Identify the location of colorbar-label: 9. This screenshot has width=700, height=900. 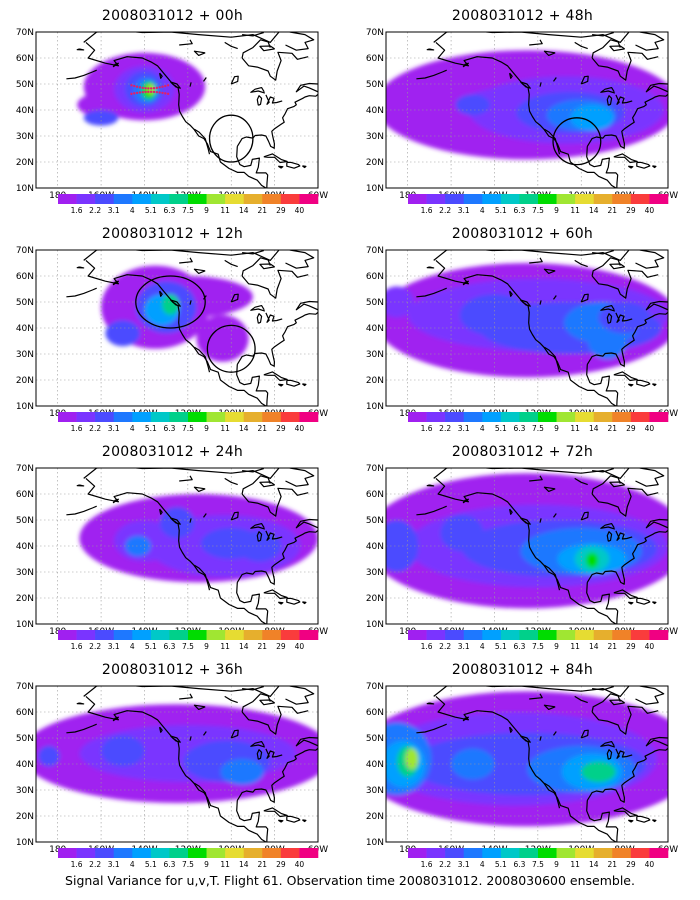
(206, 210).